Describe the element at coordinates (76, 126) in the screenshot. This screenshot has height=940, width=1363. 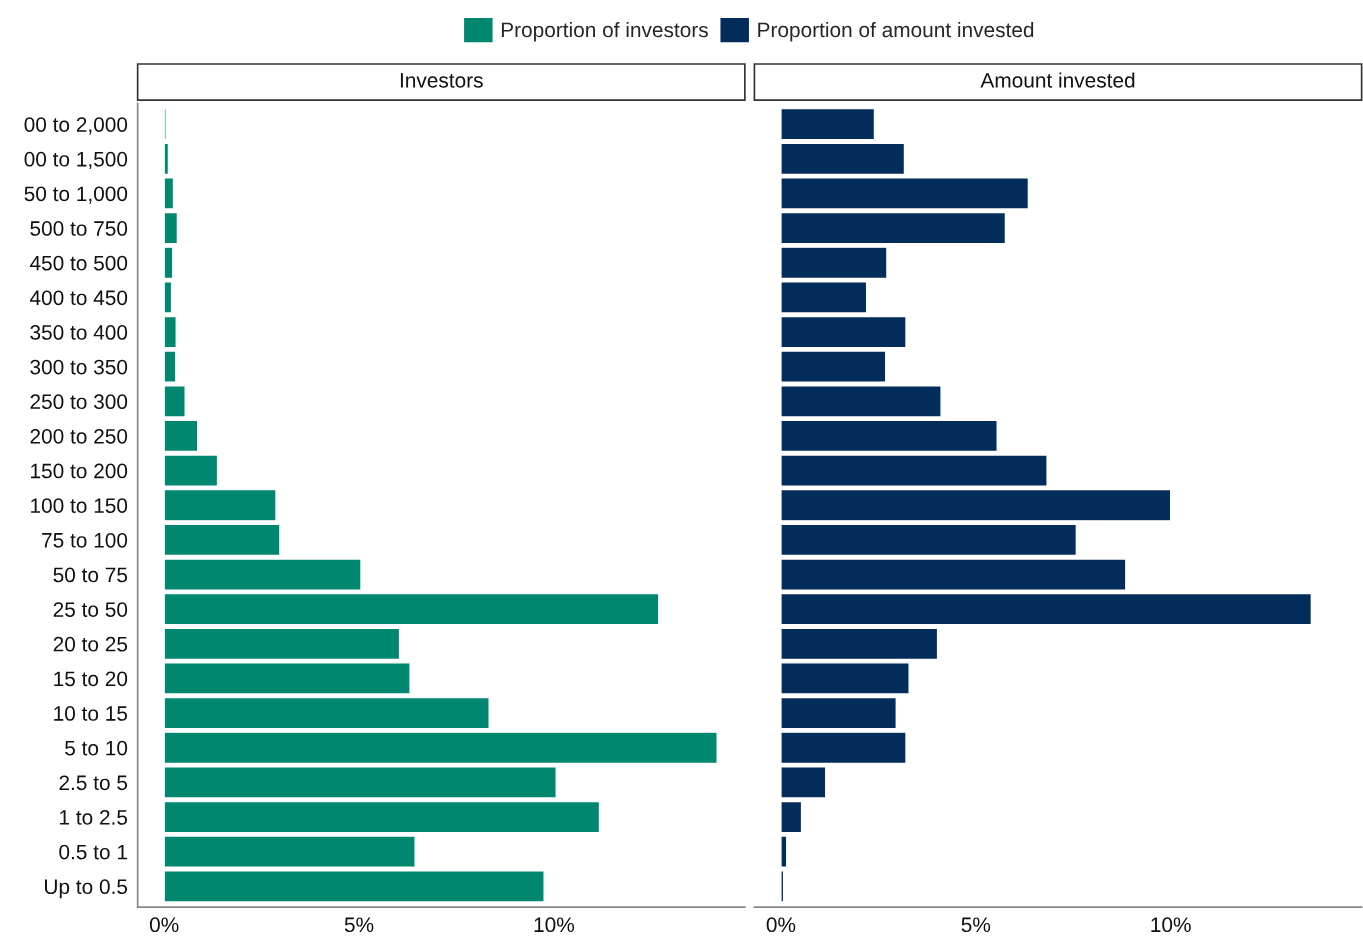
I see `y-tick-label: 00 to 2,000` at that location.